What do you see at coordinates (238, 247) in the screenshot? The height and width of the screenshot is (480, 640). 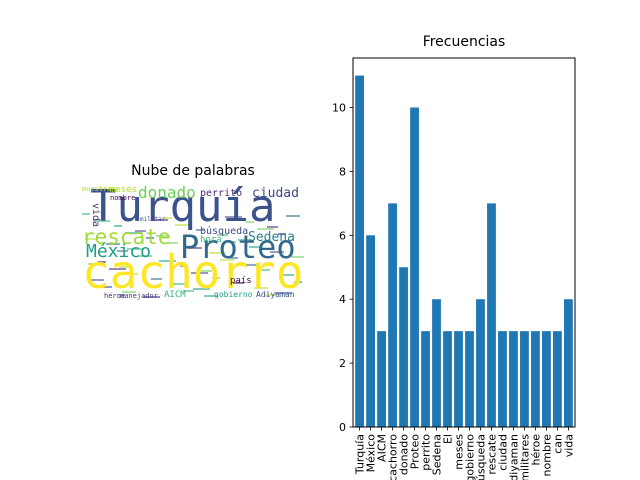 I see `wordcloud-word: Proteo` at bounding box center [238, 247].